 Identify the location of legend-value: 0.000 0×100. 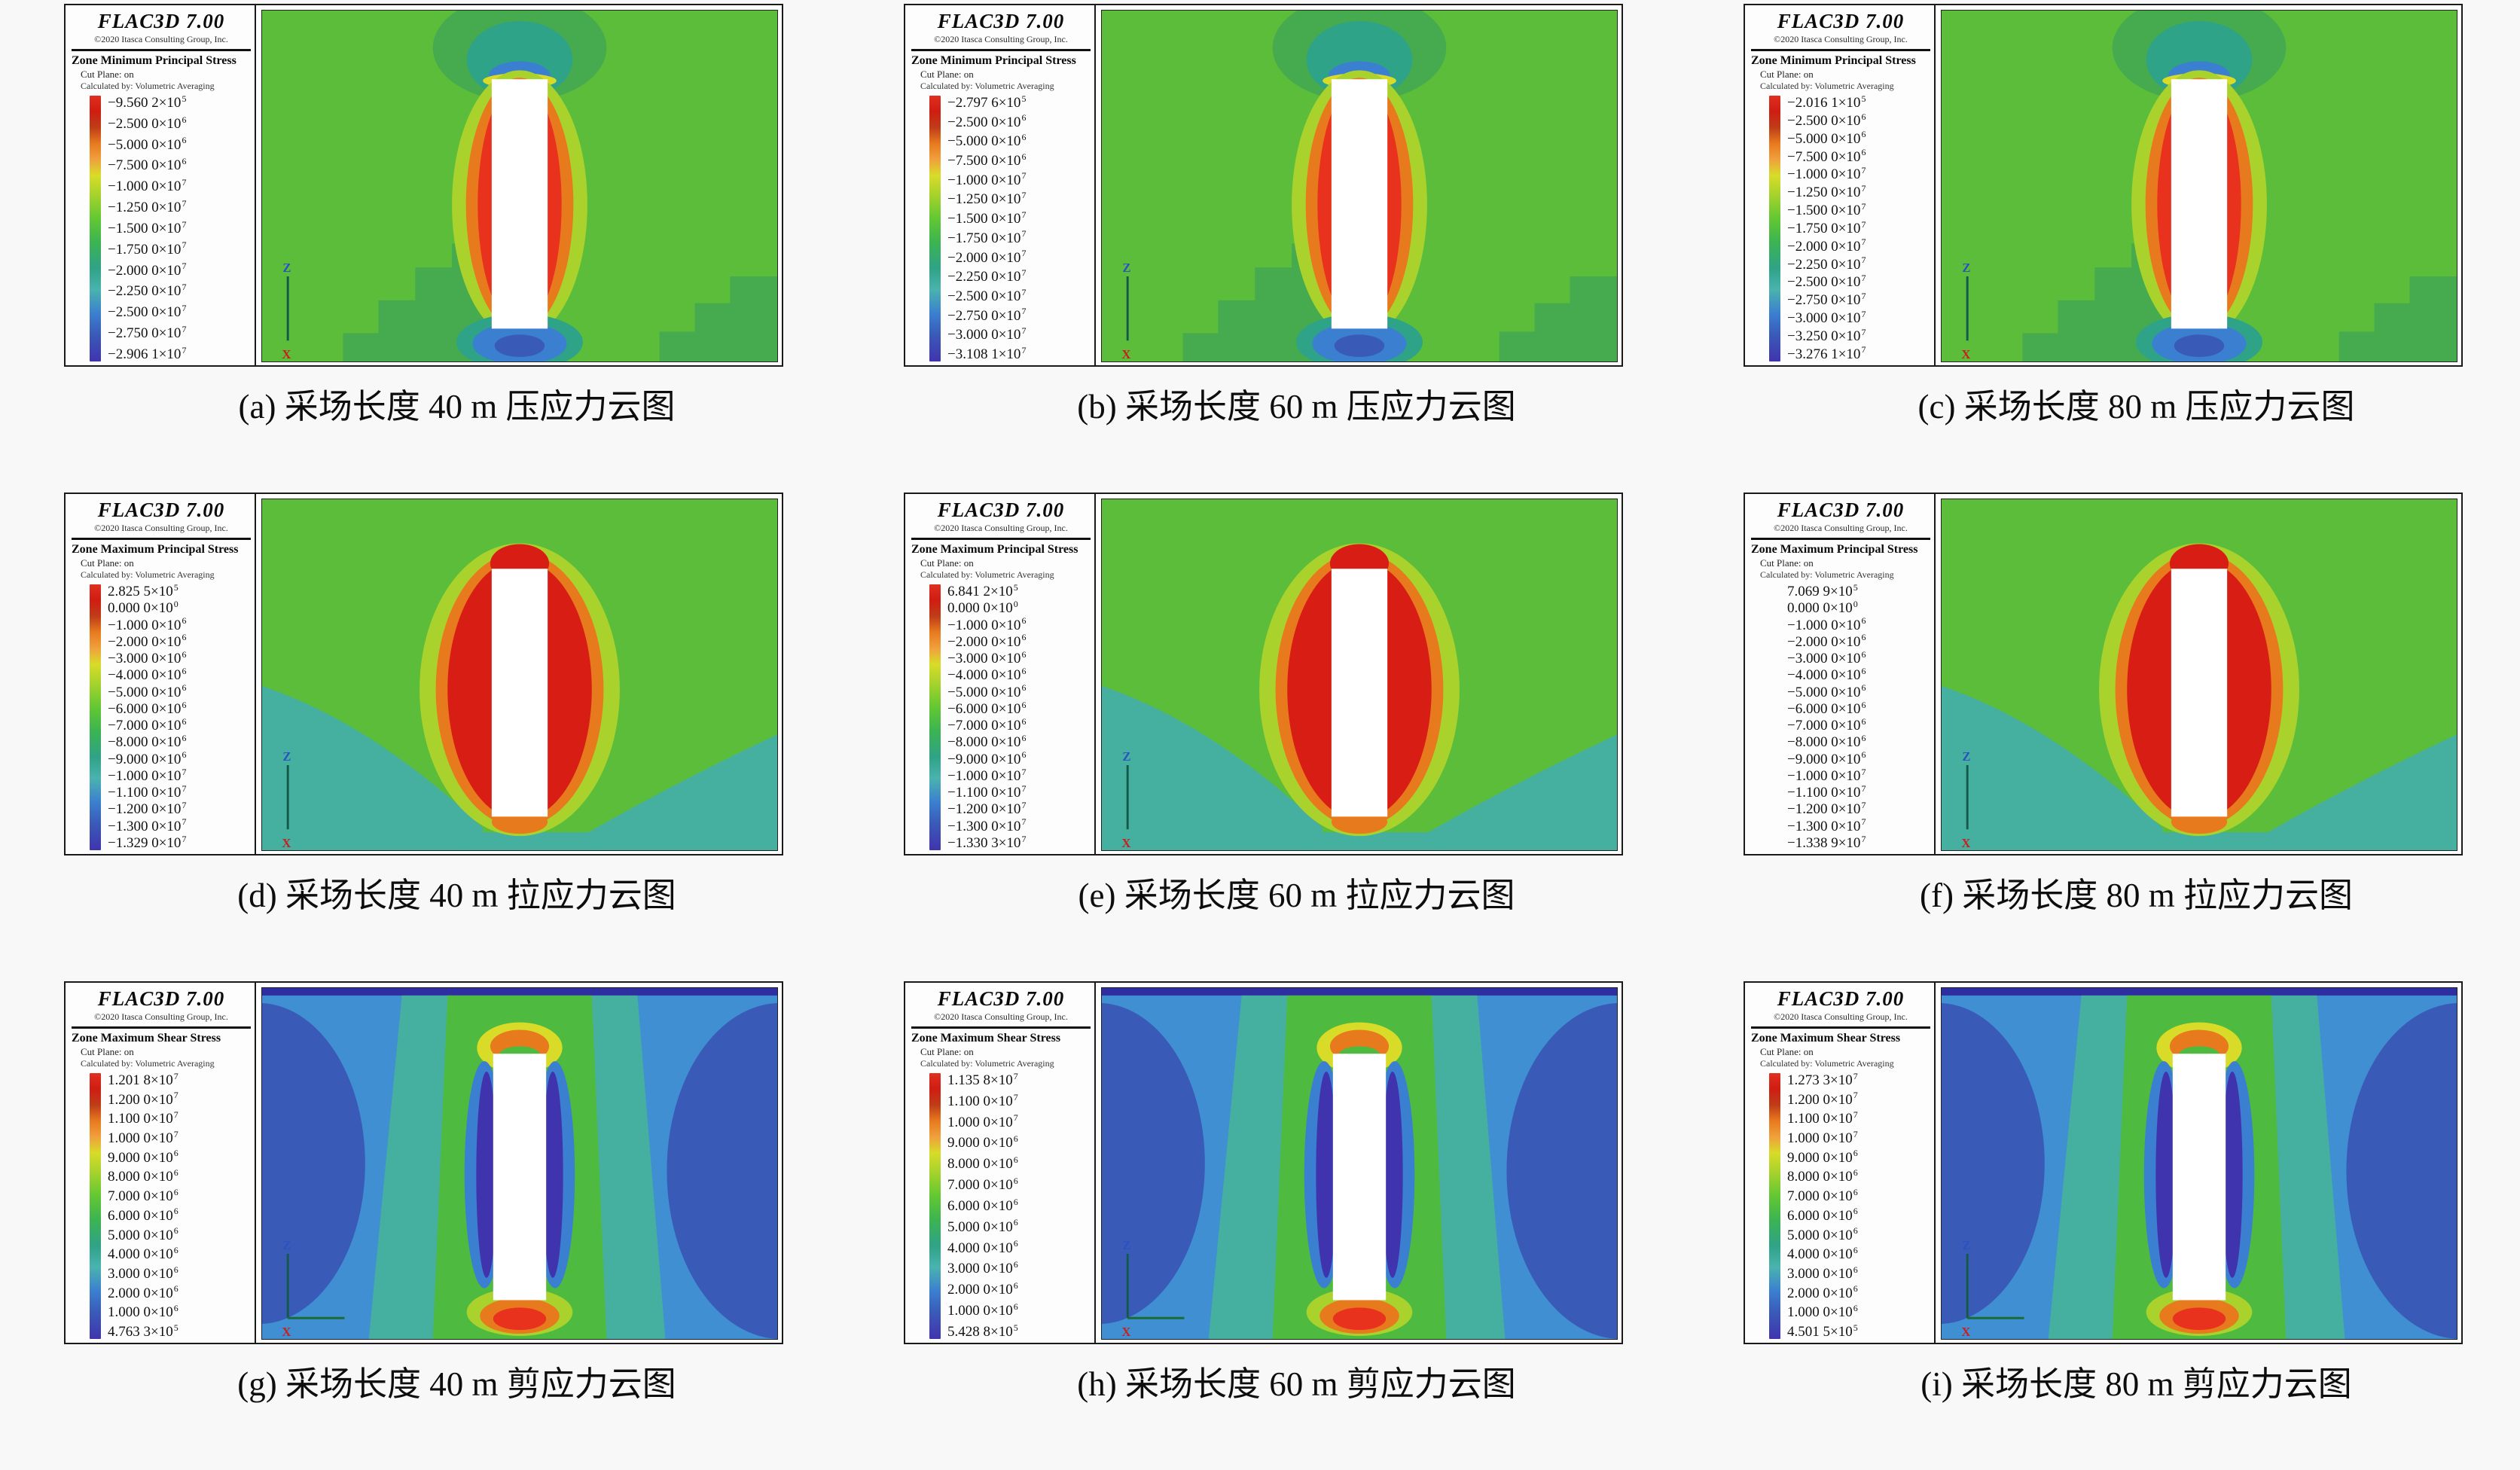
(982, 607).